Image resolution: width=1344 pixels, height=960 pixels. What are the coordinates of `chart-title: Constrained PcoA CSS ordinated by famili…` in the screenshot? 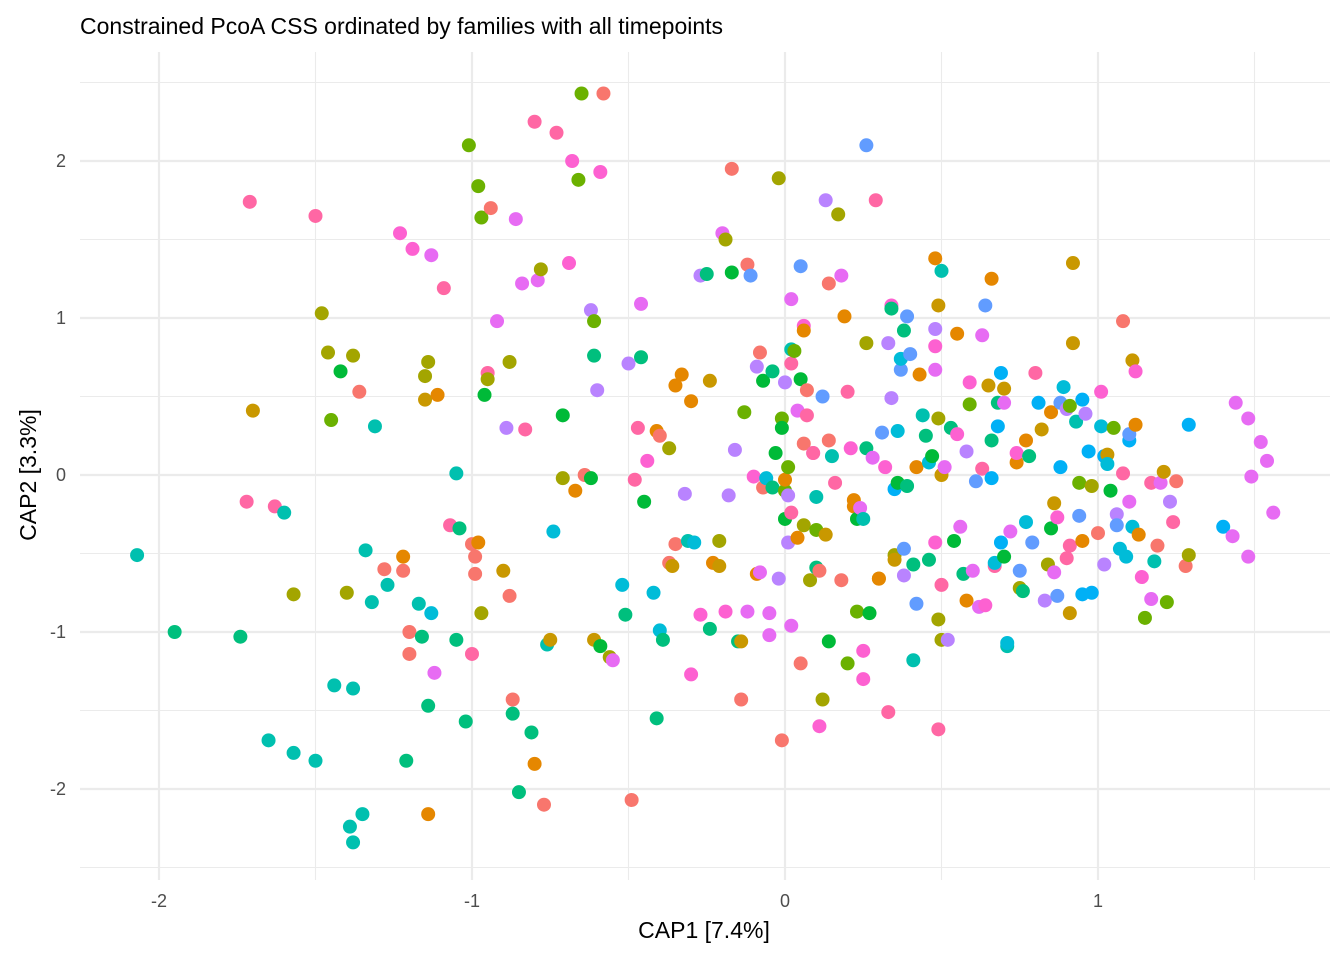 It's located at (401, 26).